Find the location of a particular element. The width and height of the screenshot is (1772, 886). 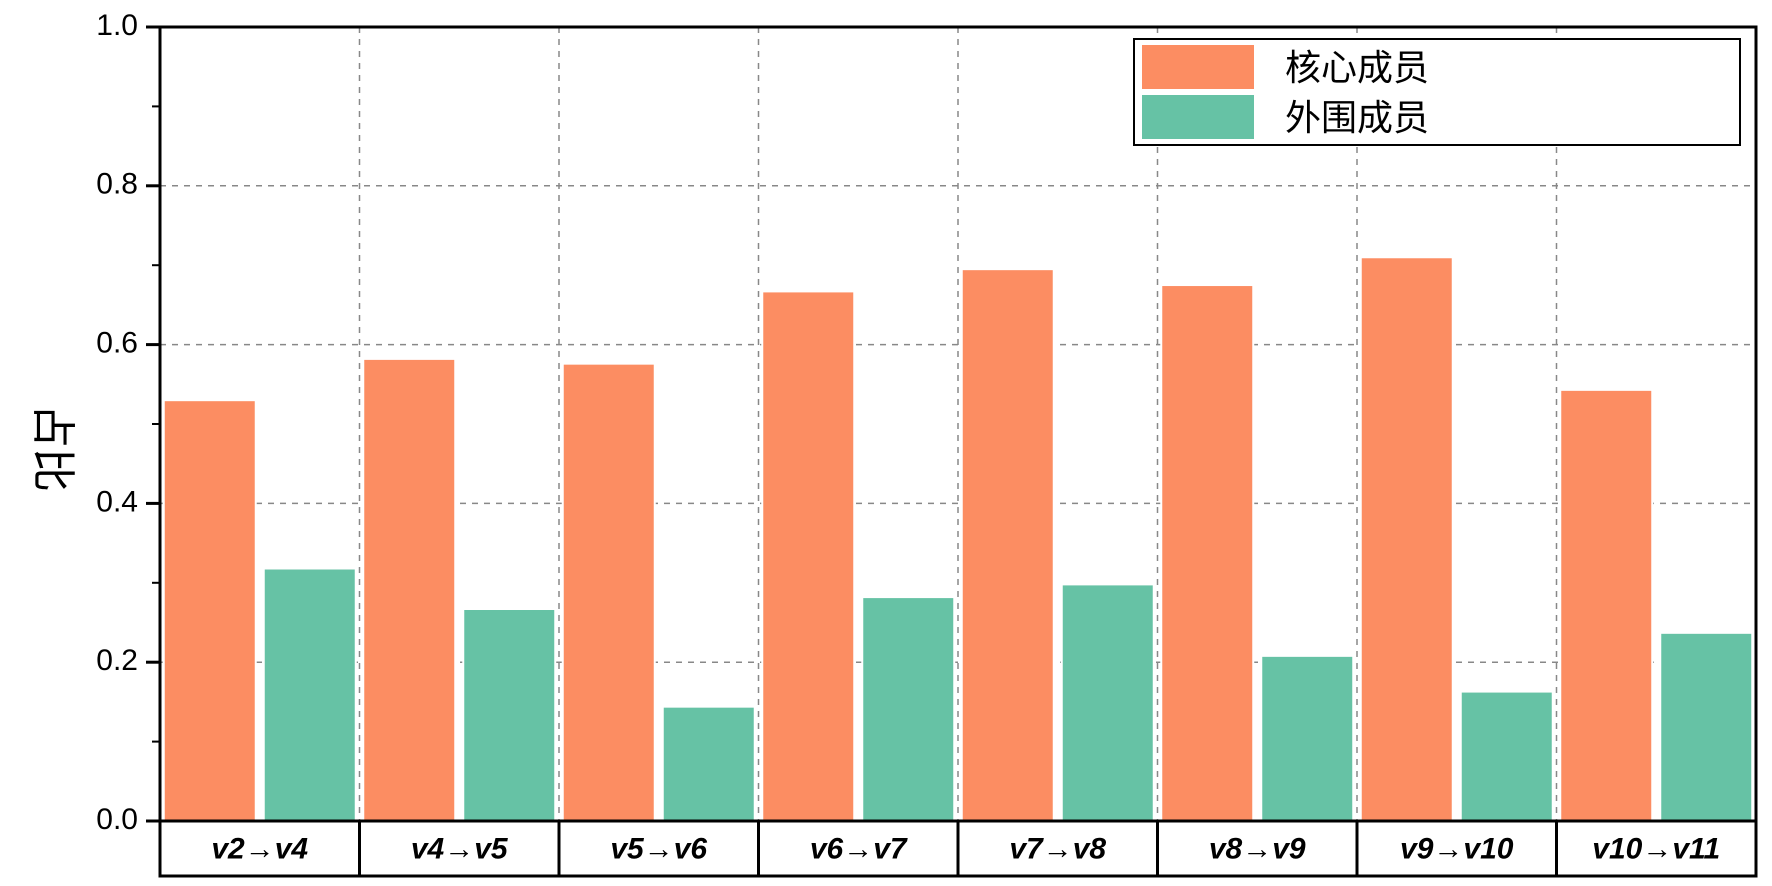

y-tick-label: 0.8 is located at coordinates (117, 184).